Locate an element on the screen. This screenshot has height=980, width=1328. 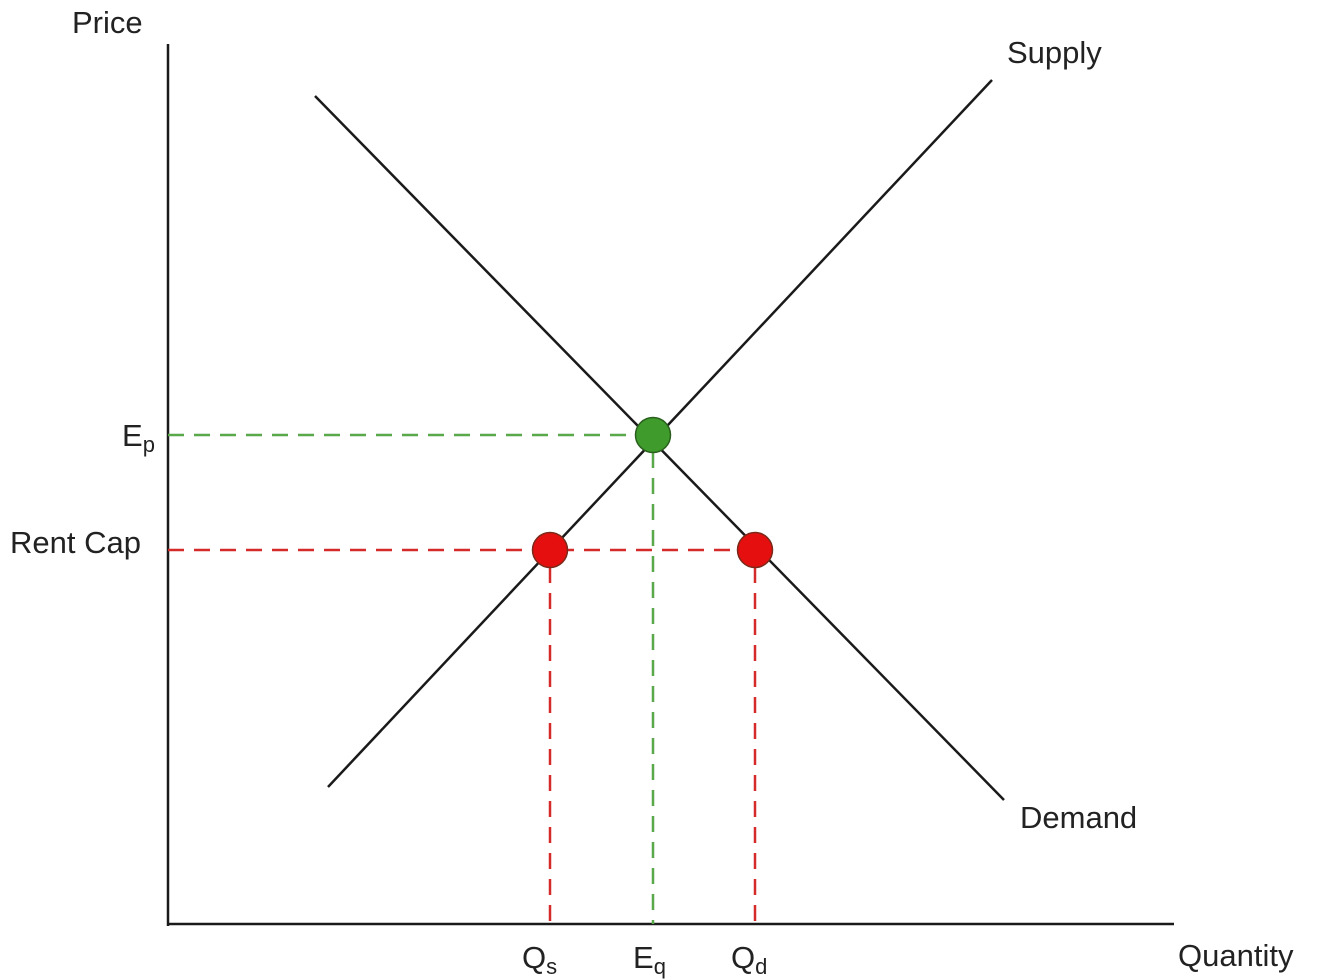
equilibrium-quantity-main: E is located at coordinates (643, 957).